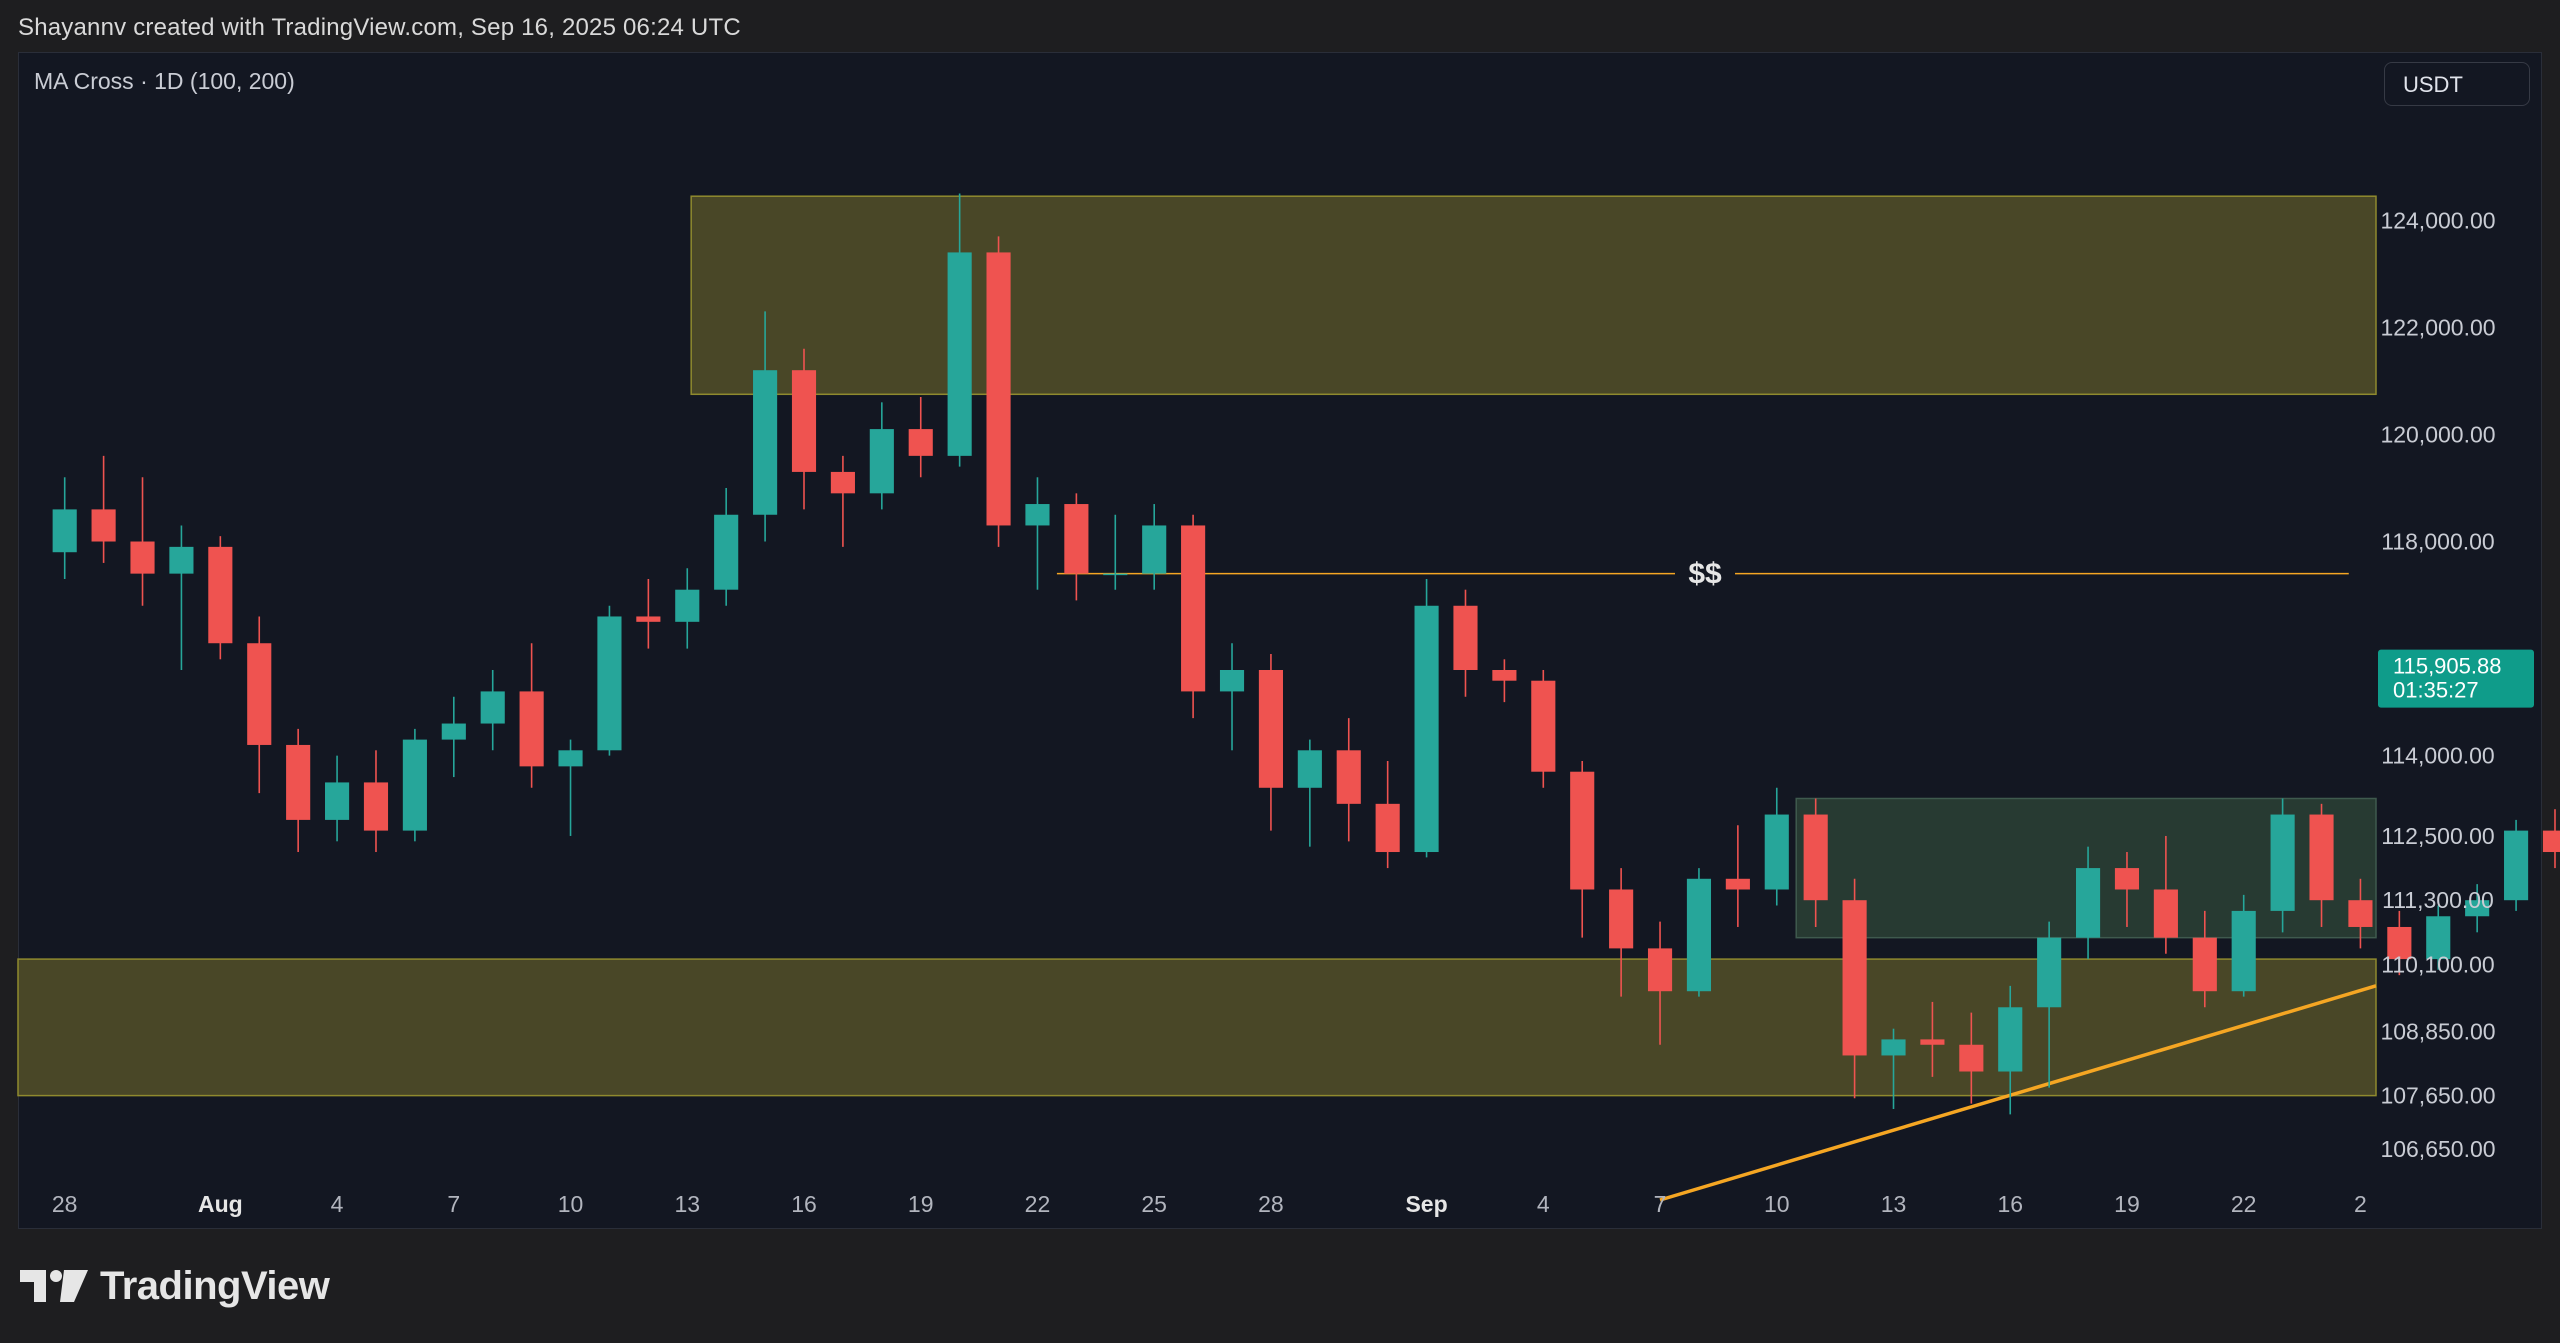 The width and height of the screenshot is (2560, 1343). What do you see at coordinates (2437, 1149) in the screenshot?
I see `y-axis-tick-label: 106,650.00` at bounding box center [2437, 1149].